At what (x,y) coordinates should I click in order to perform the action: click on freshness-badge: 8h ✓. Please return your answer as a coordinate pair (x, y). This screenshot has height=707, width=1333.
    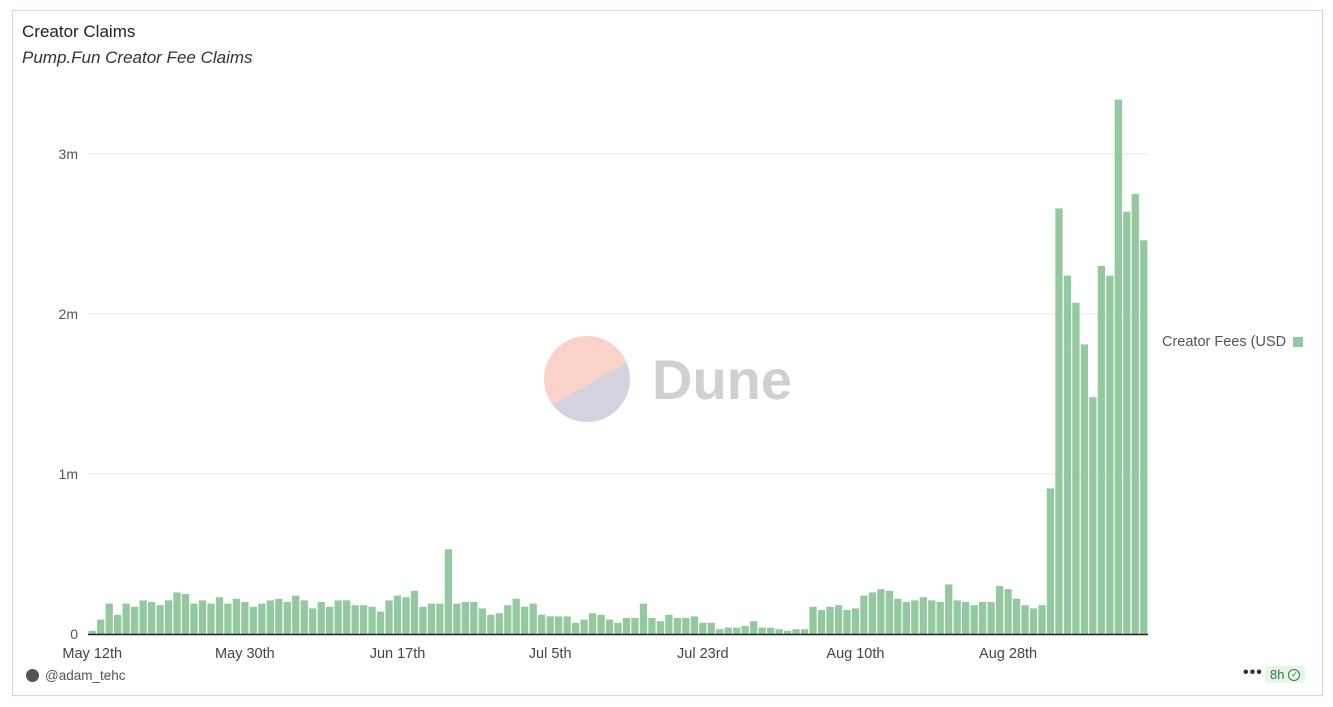
    Looking at the image, I should click on (1285, 674).